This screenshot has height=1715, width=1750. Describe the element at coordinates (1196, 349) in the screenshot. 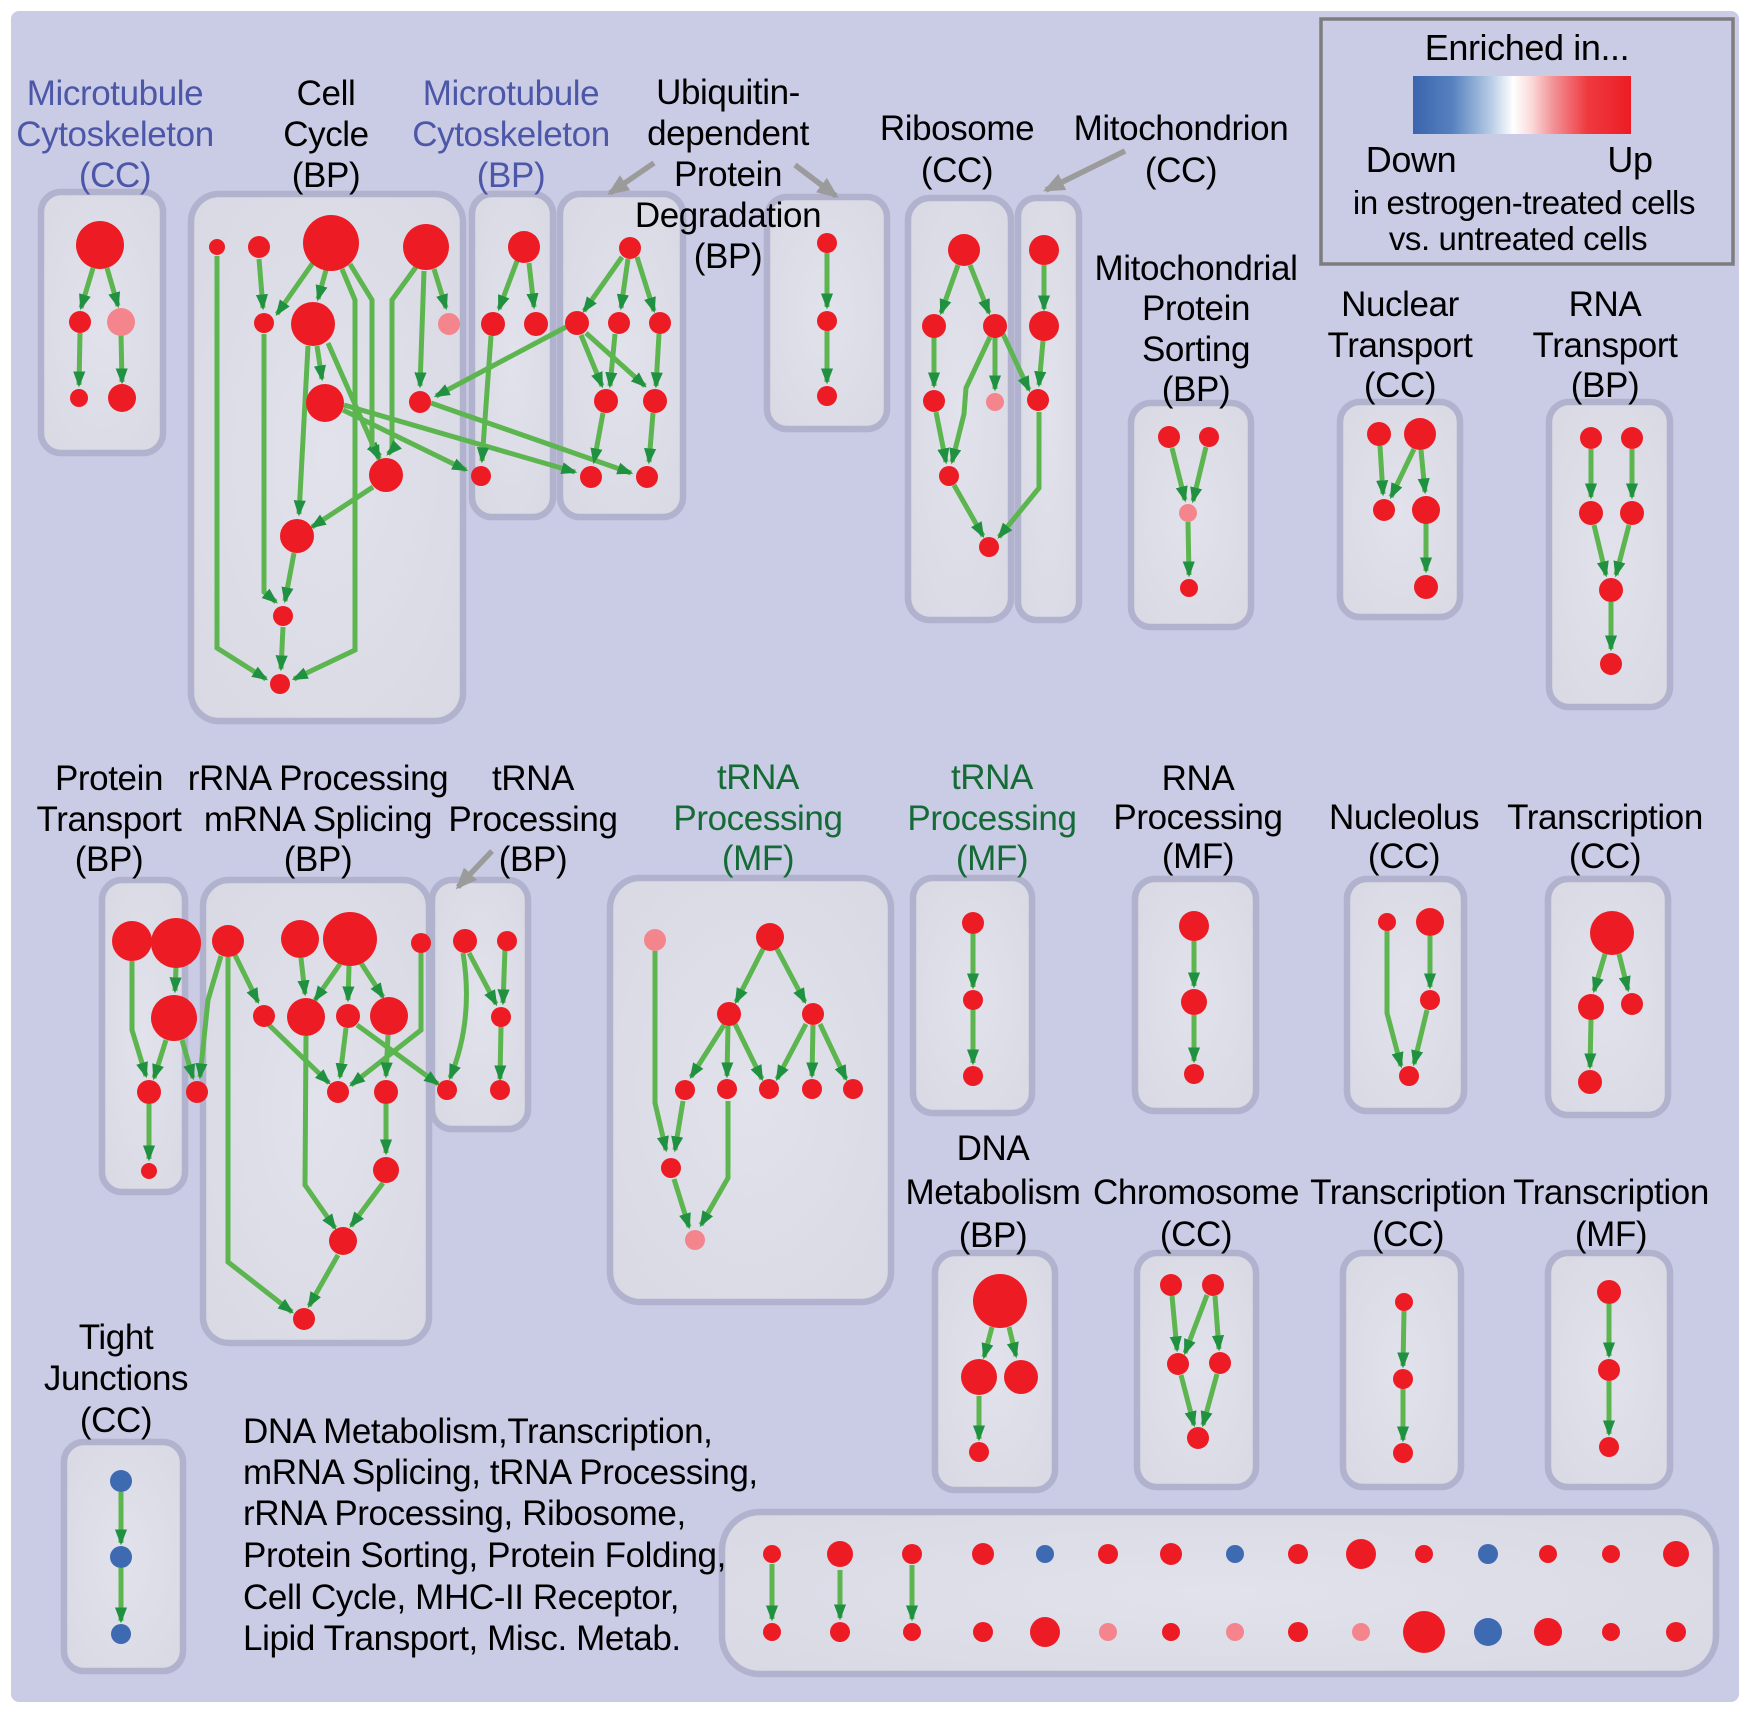

I see `svg-text: Sorting` at that location.